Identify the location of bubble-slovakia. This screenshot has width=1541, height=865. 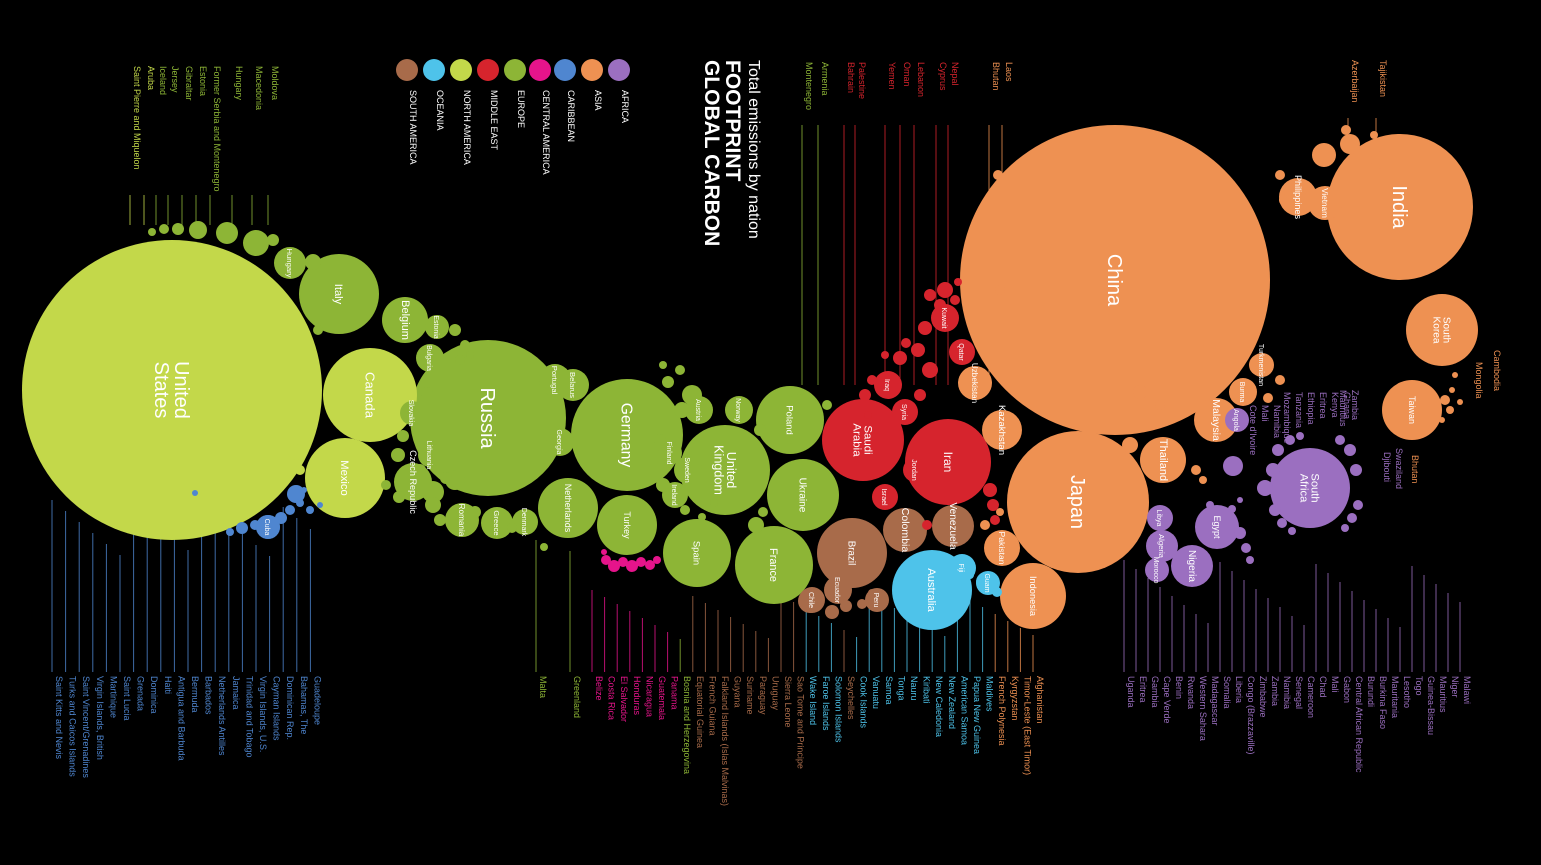
(412, 413).